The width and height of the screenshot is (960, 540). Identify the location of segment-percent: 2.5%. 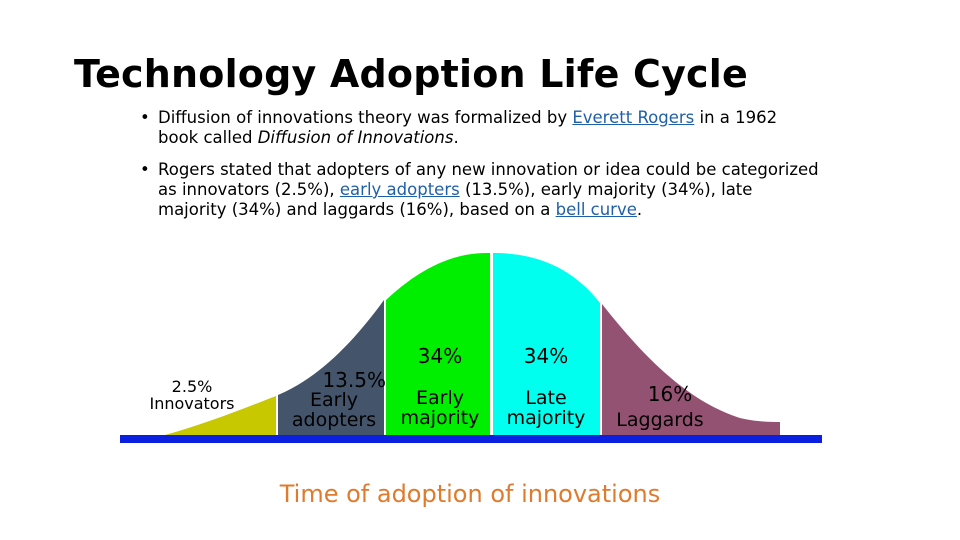
(192, 386).